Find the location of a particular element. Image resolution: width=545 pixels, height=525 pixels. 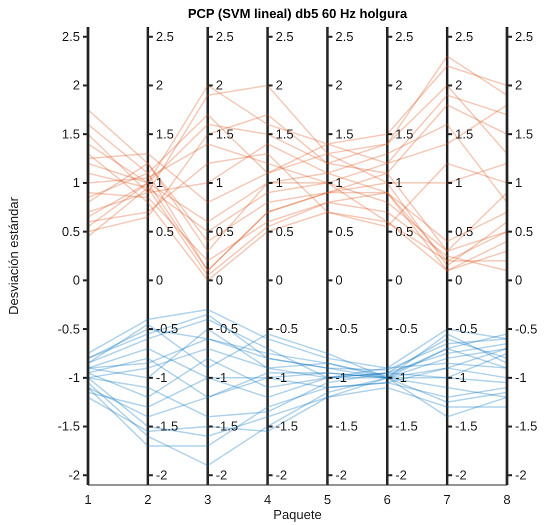

y2-tick-label: -1 is located at coordinates (521, 377).